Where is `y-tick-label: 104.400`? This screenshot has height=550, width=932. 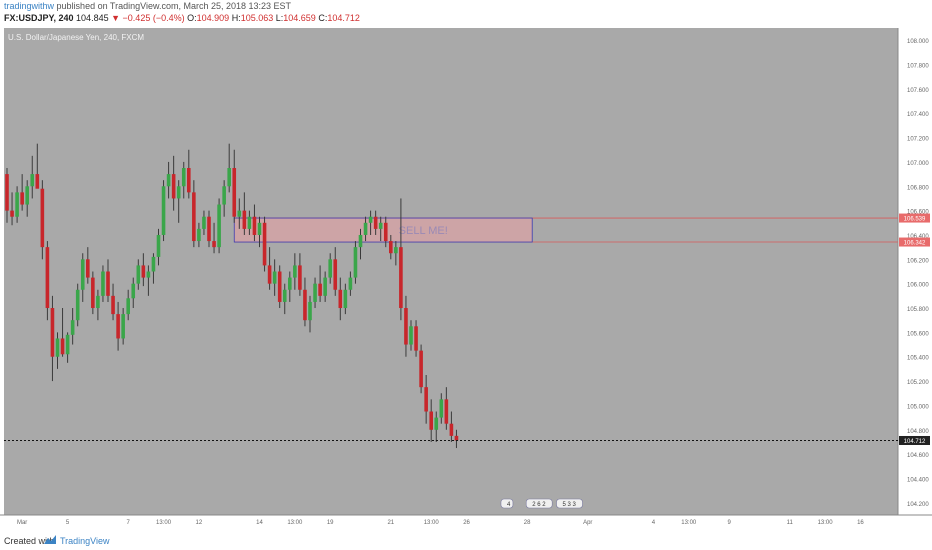 y-tick-label: 104.400 is located at coordinates (918, 480).